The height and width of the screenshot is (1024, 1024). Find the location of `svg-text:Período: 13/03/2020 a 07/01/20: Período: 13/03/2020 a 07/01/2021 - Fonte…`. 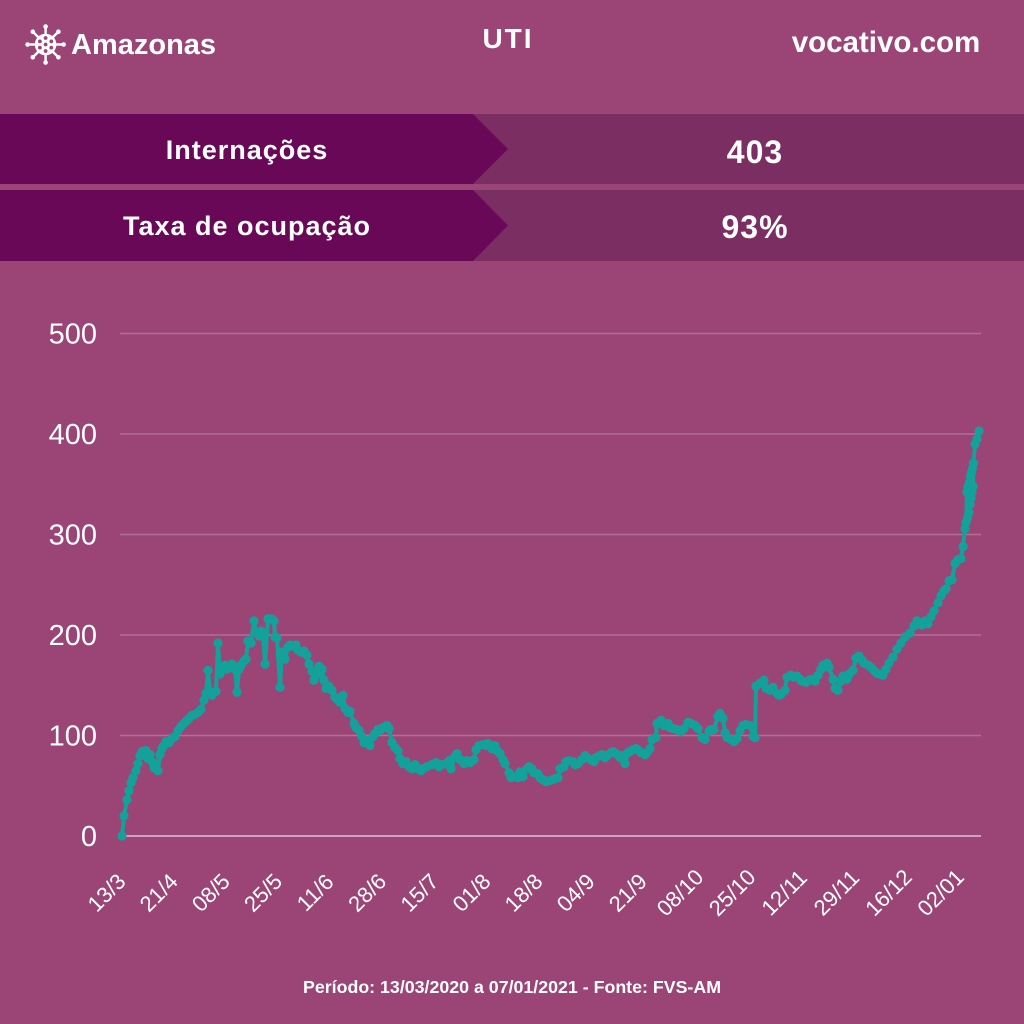

svg-text:Período: 13/03/2020 a 07/01/20: Período: 13/03/2020 a 07/01/2021 - Fonte… is located at coordinates (512, 987).